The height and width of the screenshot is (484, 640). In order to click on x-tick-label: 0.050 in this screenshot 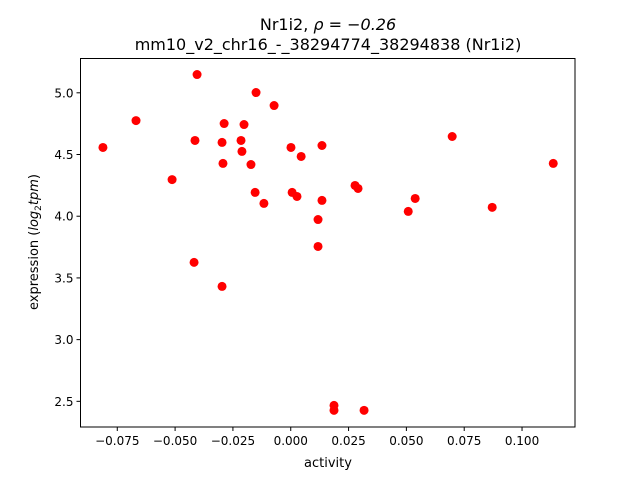, I will do `click(406, 441)`.